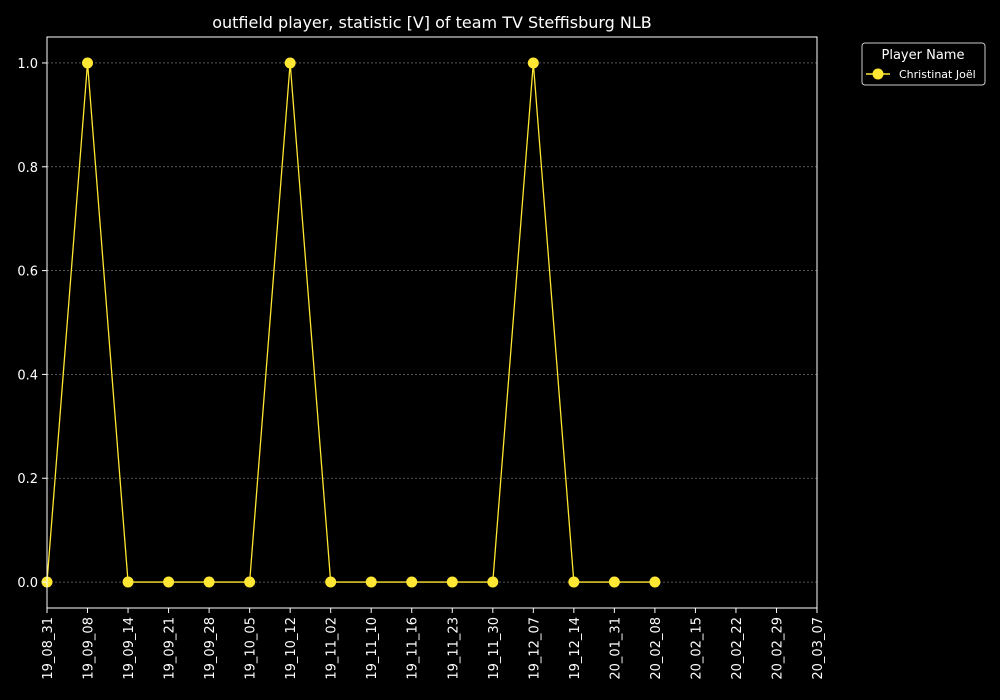 Image resolution: width=1000 pixels, height=700 pixels. What do you see at coordinates (291, 648) in the screenshot?
I see `x-tick-label: 19_10_12` at bounding box center [291, 648].